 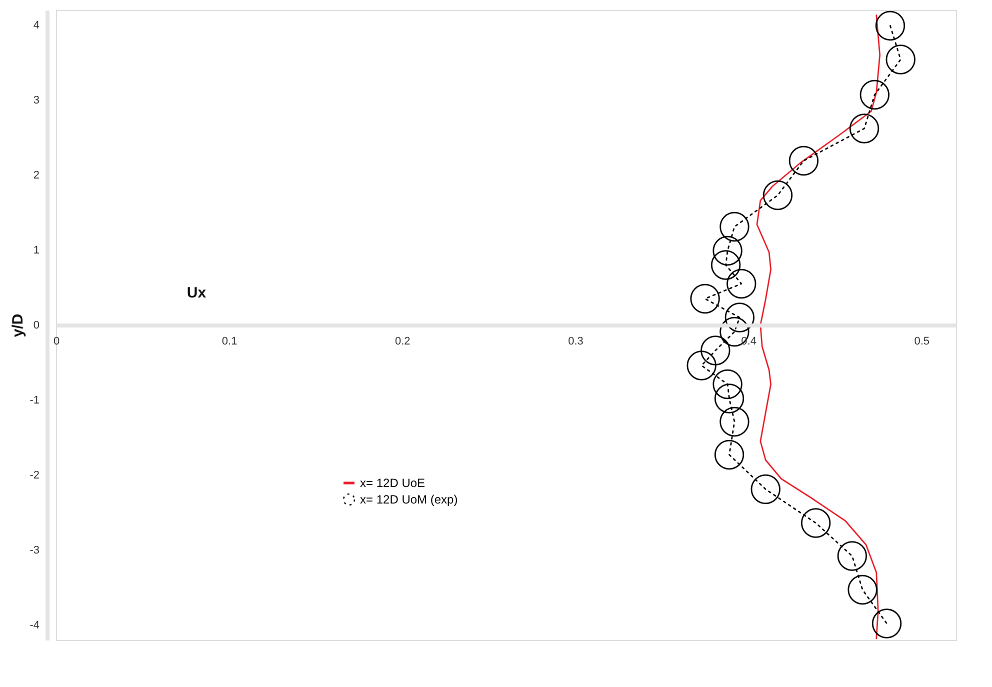 I want to click on y-tick-label: 1, so click(x=36, y=250).